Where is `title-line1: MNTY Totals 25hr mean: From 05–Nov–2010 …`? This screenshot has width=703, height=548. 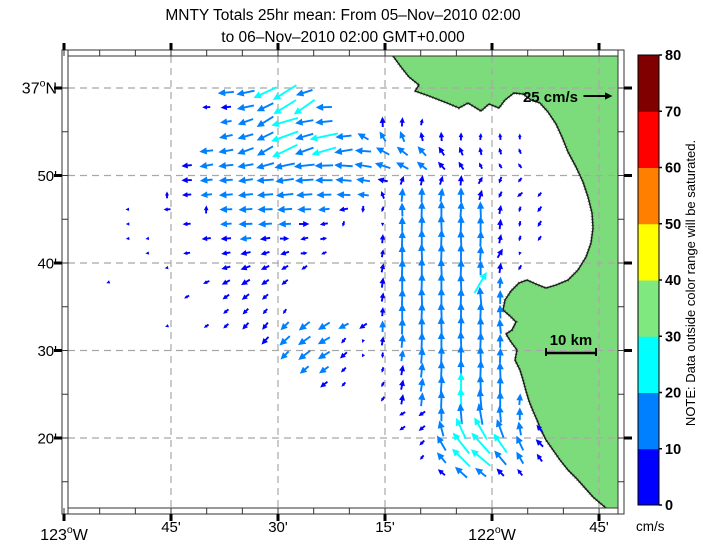 title-line1: MNTY Totals 25hr mean: From 05–Nov–2010 … is located at coordinates (343, 15).